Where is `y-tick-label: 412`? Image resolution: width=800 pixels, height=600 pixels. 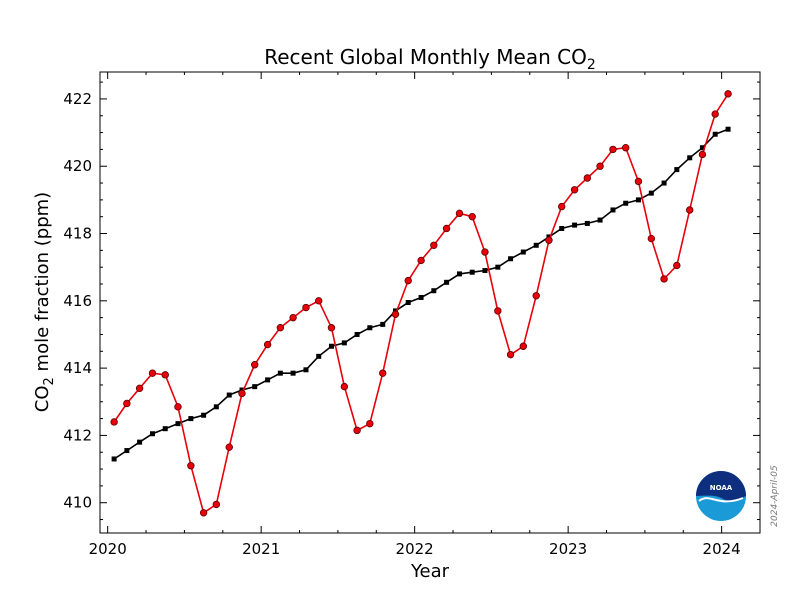
y-tick-label: 412 is located at coordinates (77, 435).